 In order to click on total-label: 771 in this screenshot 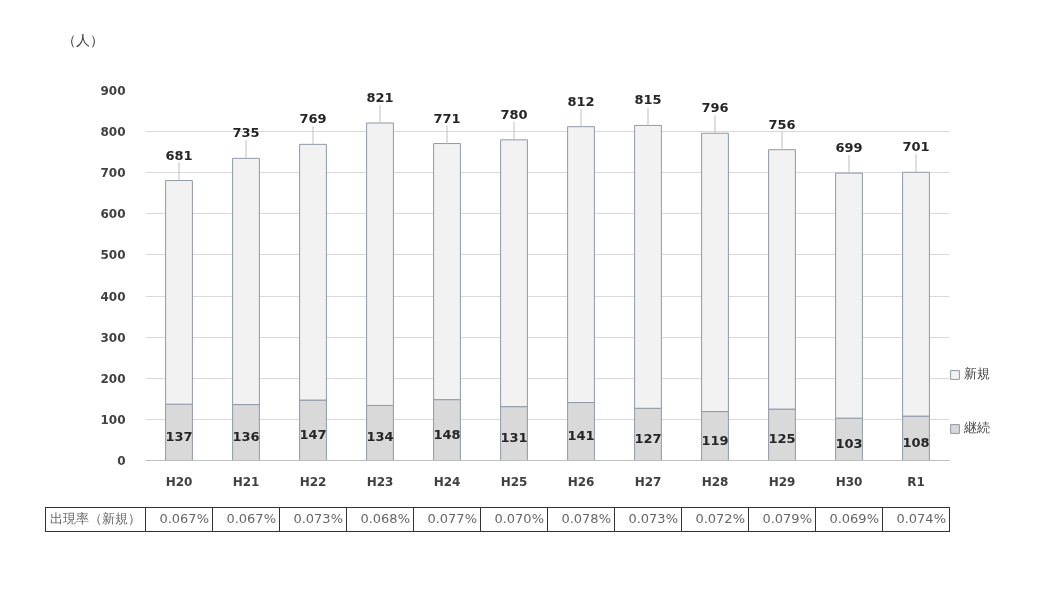, I will do `click(447, 118)`.